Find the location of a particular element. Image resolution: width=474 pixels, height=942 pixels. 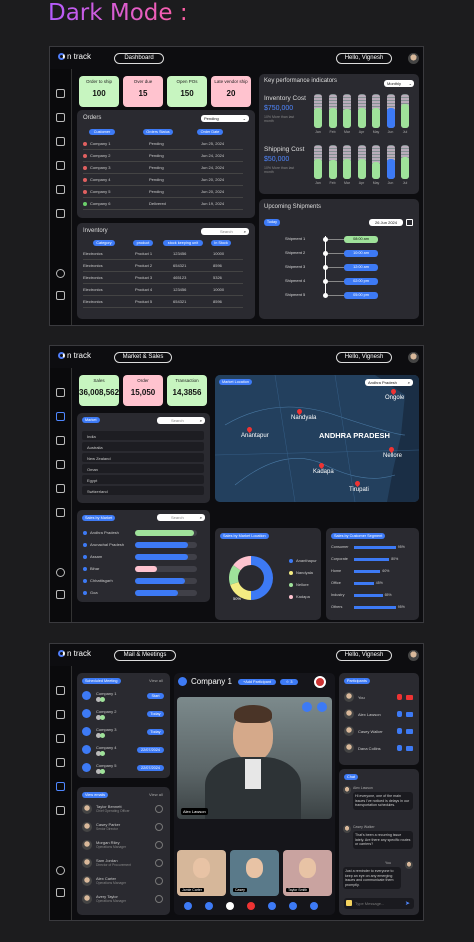

column-header: In Stock is located at coordinates (221, 243).